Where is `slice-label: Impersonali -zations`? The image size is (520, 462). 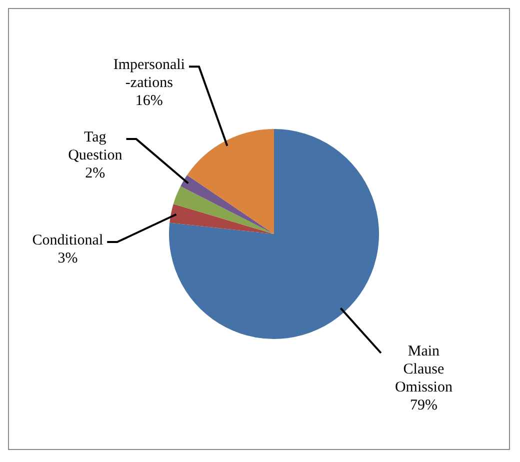 slice-label: Impersonali -zations is located at coordinates (149, 74).